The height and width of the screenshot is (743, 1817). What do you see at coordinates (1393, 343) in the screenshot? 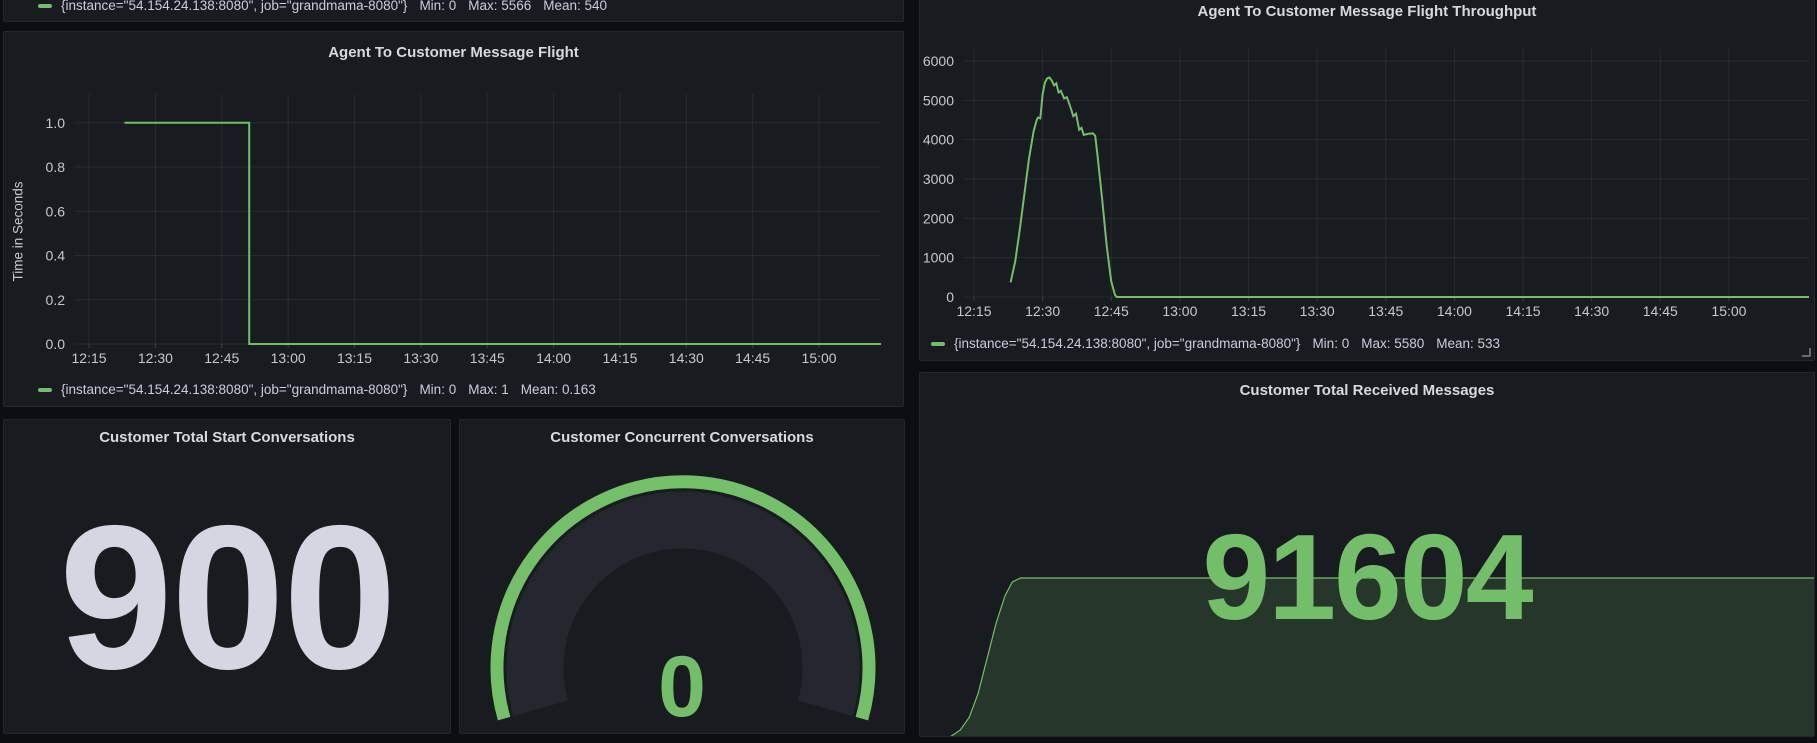
I see `legend-stat-max: Max: 5580` at bounding box center [1393, 343].